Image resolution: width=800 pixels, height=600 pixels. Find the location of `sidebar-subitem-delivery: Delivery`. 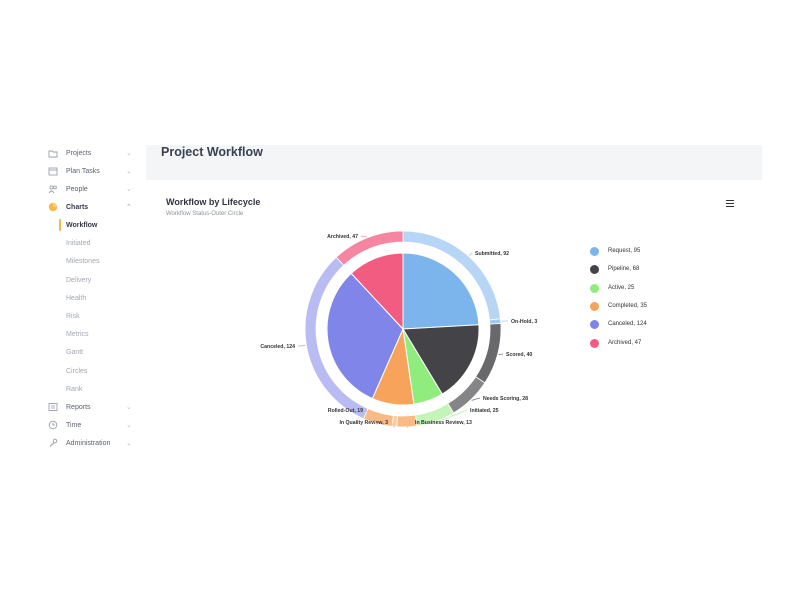

sidebar-subitem-delivery: Delivery is located at coordinates (92, 280).